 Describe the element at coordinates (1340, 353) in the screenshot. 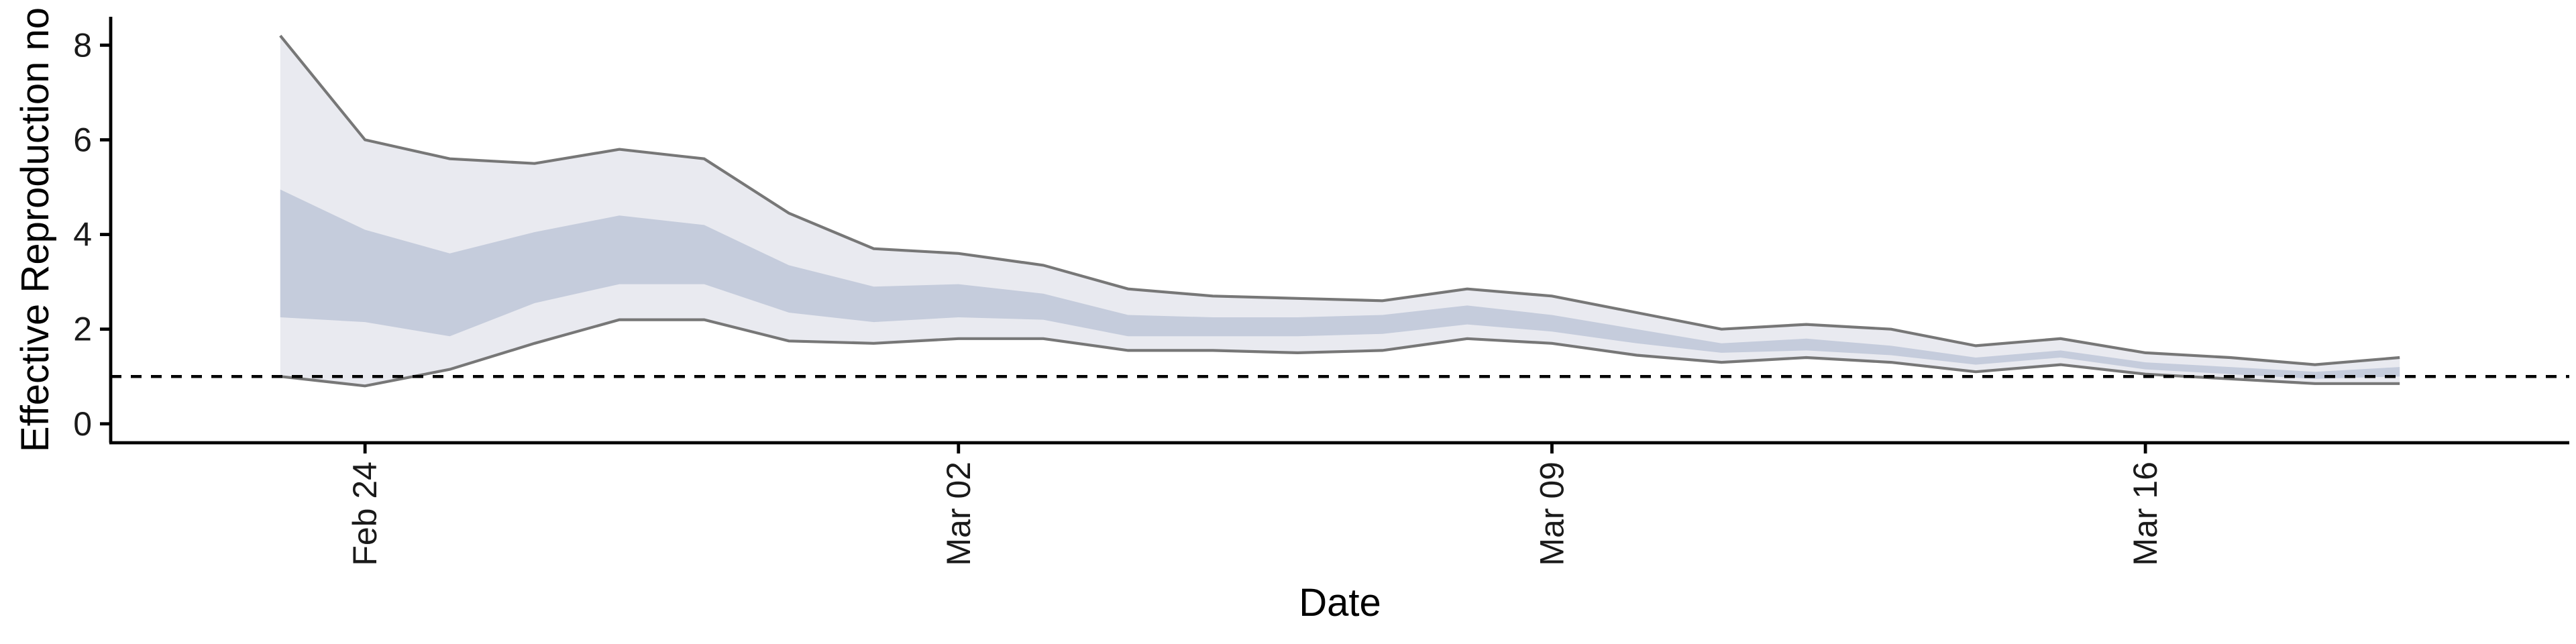

I see `lower-bound-line` at that location.